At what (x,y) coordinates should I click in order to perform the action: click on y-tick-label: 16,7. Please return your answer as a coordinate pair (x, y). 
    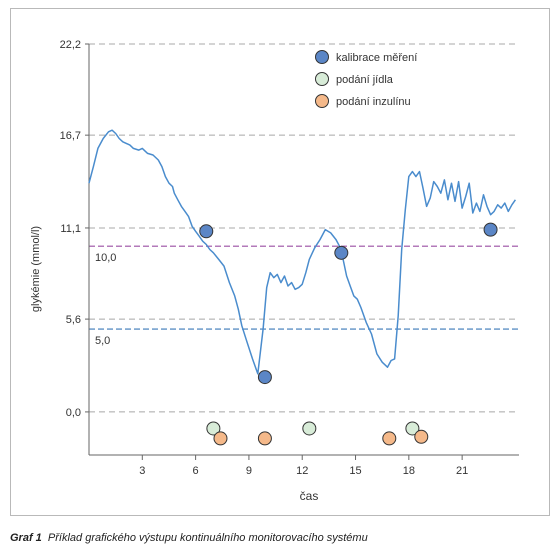
    Looking at the image, I should click on (70, 136).